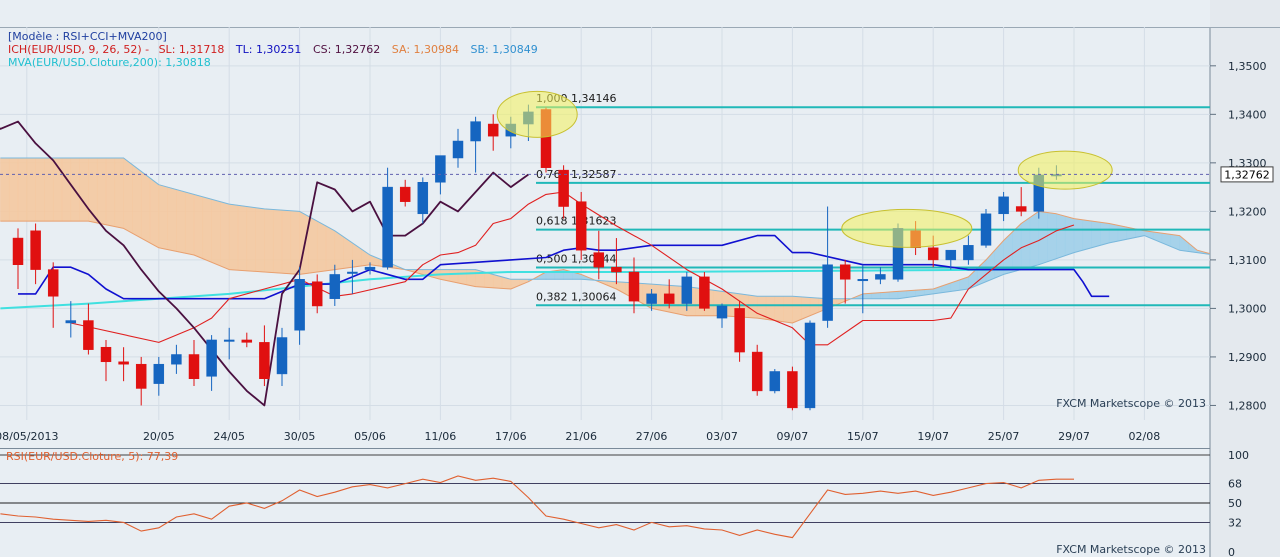  What do you see at coordinates (1247, 405) in the screenshot?
I see `price-tick-label: 1,2800` at bounding box center [1247, 405].